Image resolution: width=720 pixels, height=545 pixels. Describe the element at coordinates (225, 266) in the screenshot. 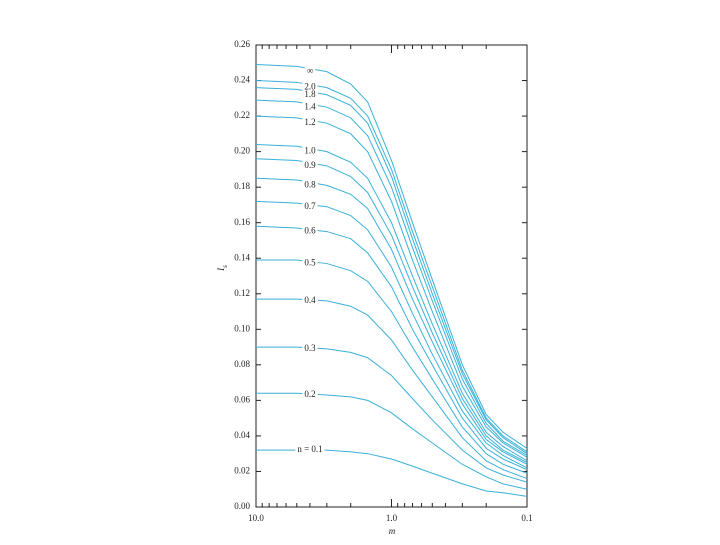

I see `y-label-sub: s` at that location.